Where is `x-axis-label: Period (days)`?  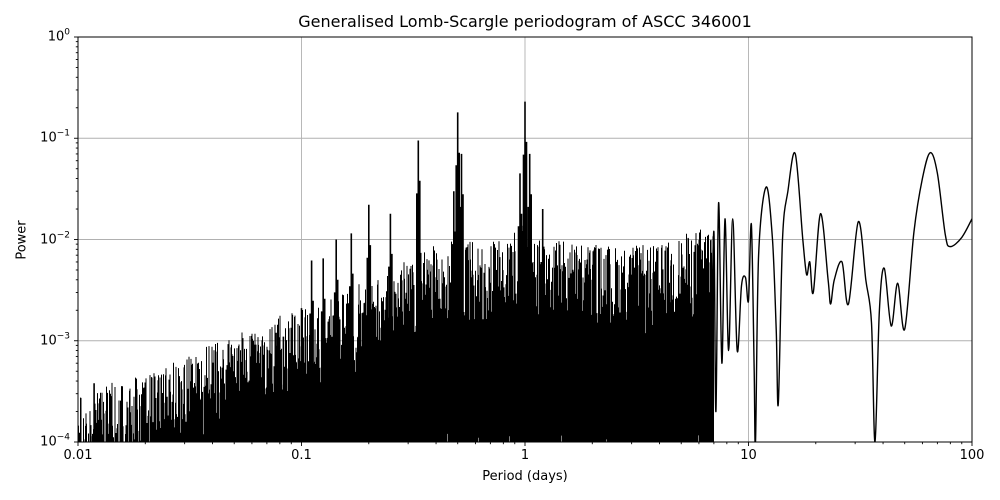 x-axis-label: Period (days) is located at coordinates (525, 476).